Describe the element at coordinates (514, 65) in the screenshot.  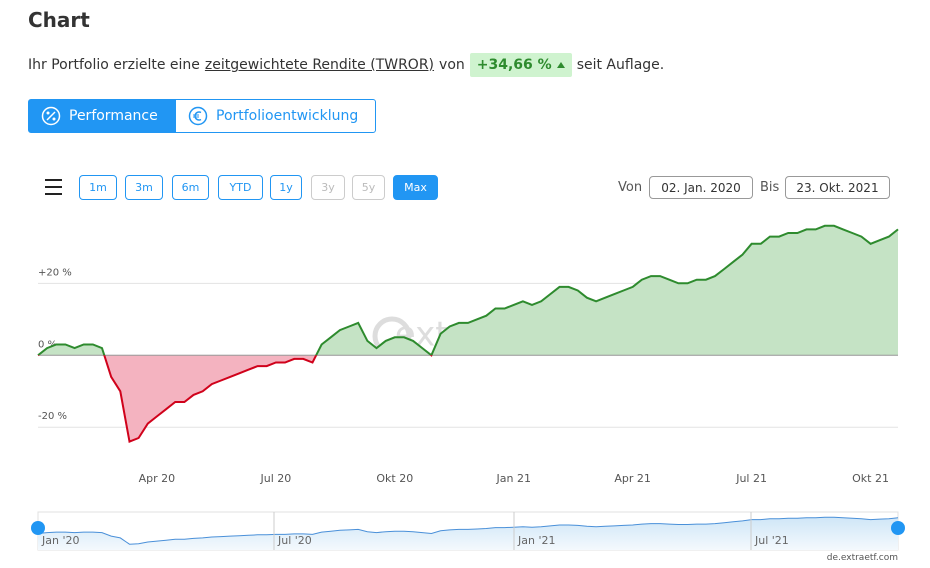
I see `return-value: +34,66 %` at that location.